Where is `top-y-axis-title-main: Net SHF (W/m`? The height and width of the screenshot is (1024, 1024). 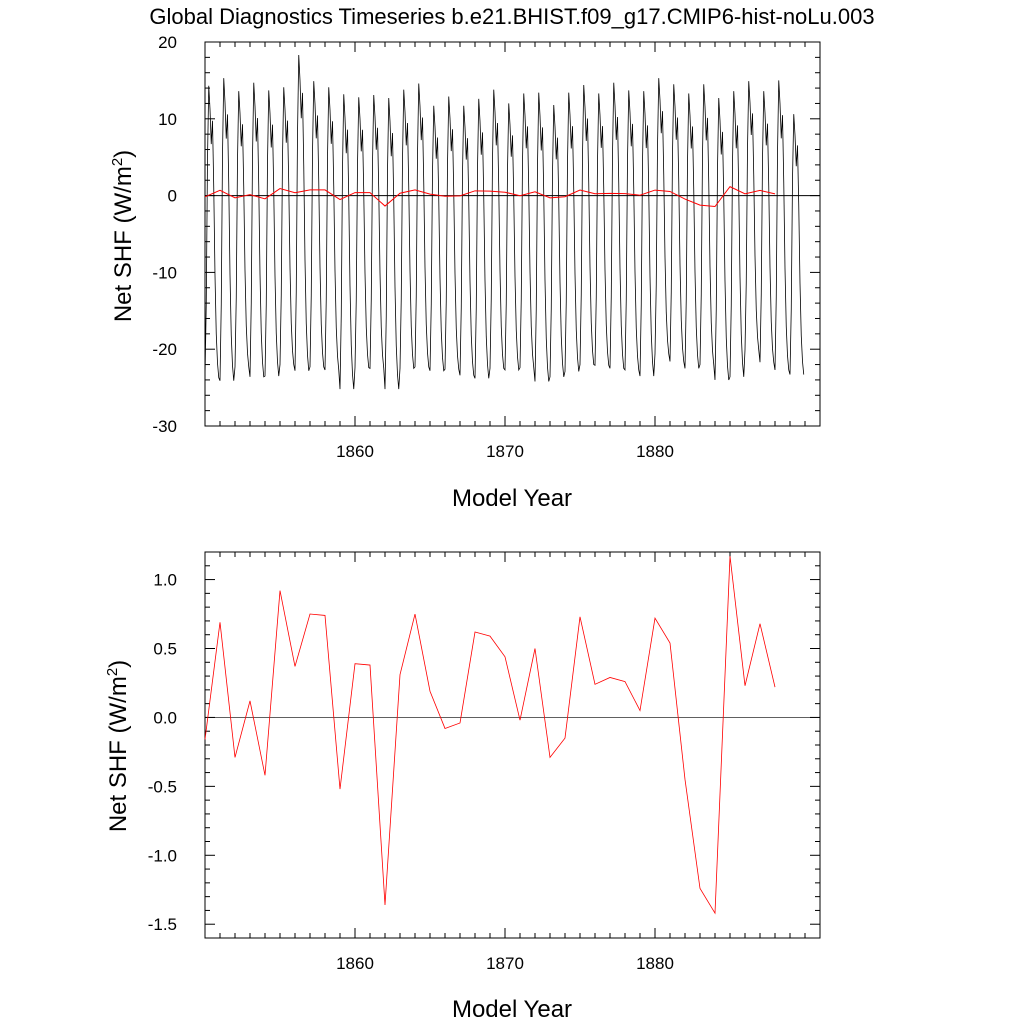
top-y-axis-title-main: Net SHF (W/m is located at coordinates (123, 244).